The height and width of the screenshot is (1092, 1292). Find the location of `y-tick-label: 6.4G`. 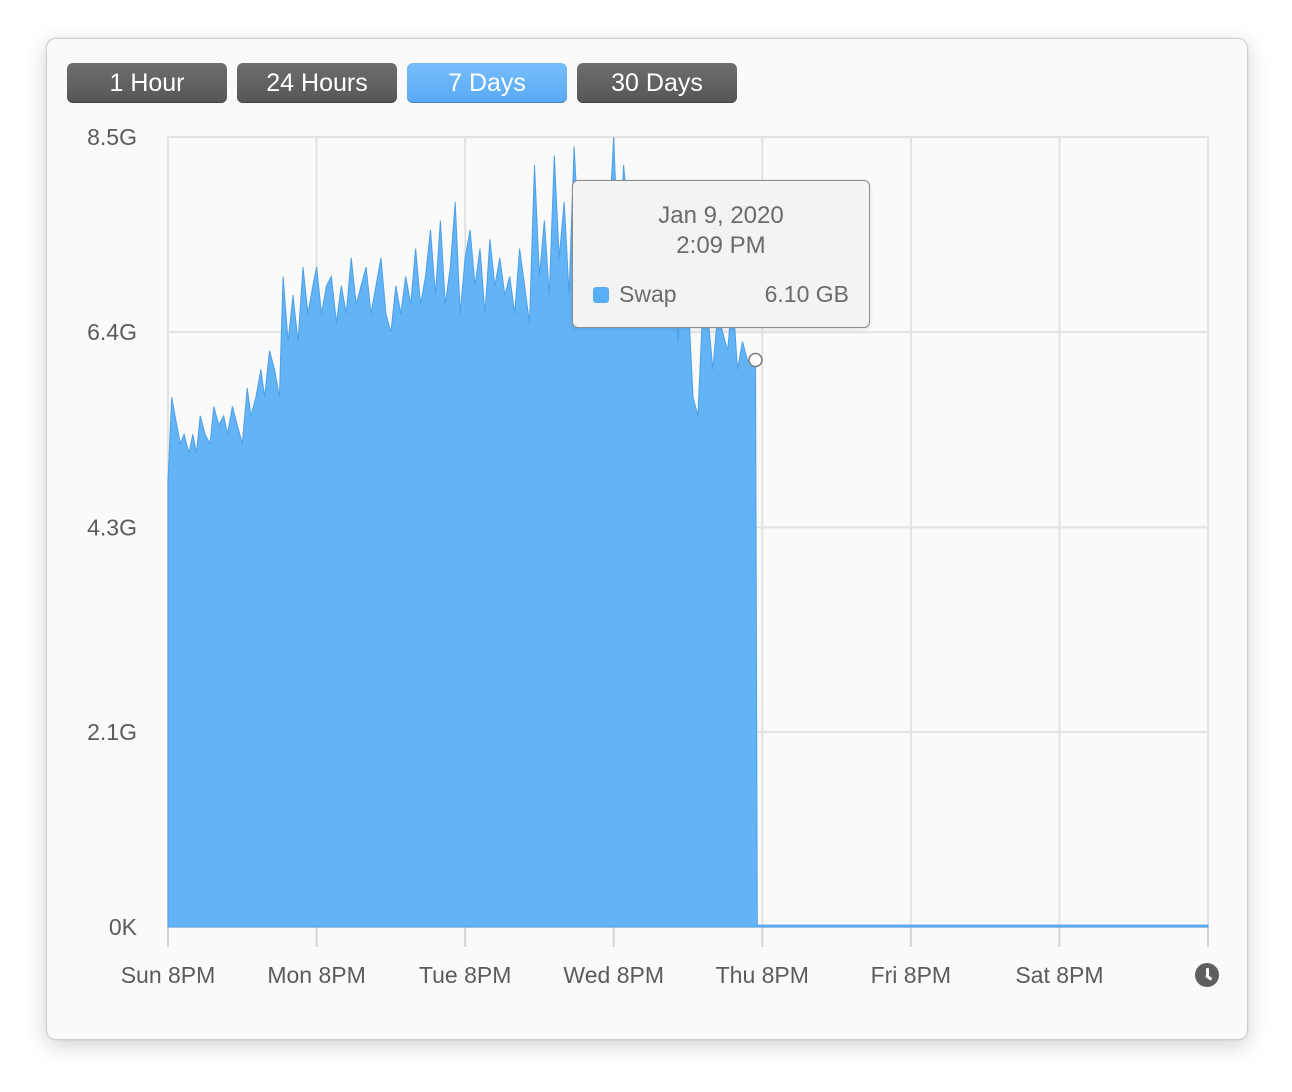

y-tick-label: 6.4G is located at coordinates (112, 332).